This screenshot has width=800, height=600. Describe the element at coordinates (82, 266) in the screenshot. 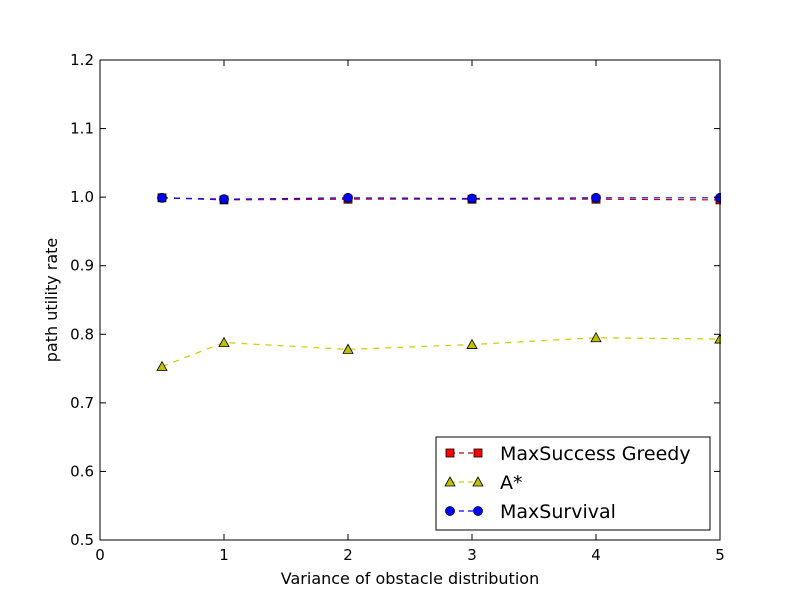

I see `y-tick-label: 0.9` at that location.